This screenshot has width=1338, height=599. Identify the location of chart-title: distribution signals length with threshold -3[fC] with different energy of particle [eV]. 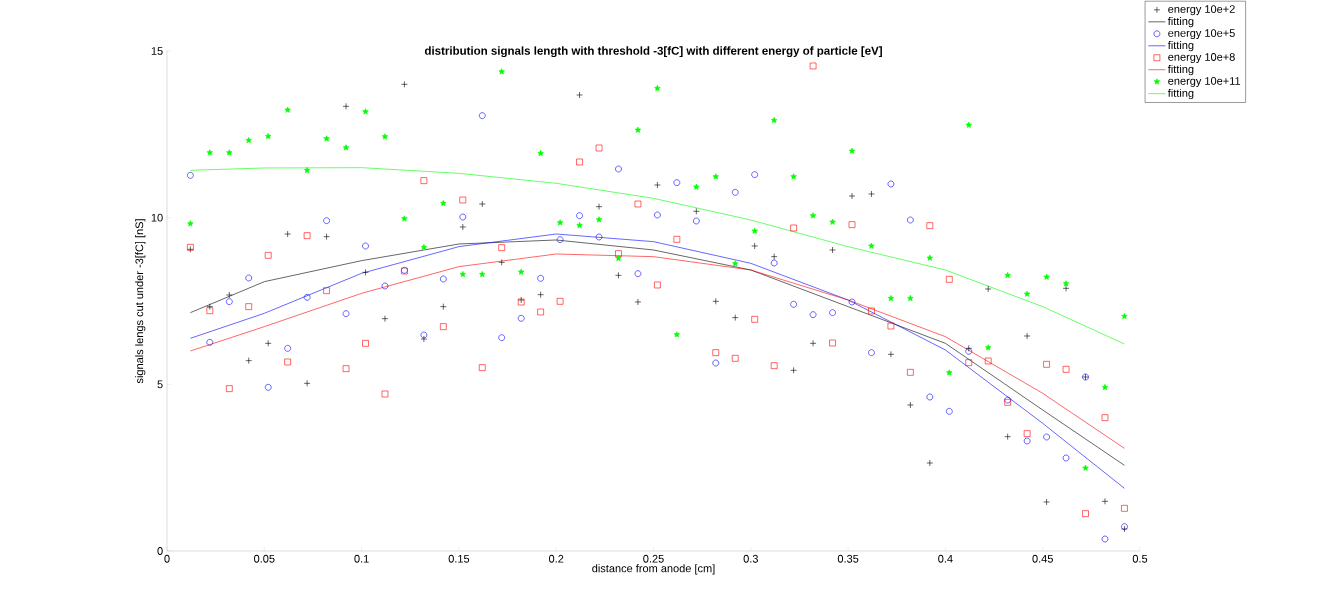
(653, 52).